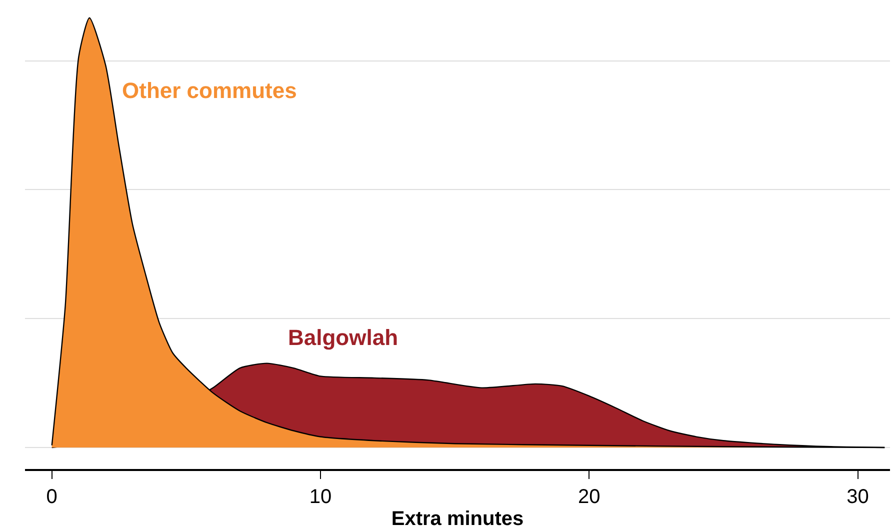 Image resolution: width=895 pixels, height=531 pixels. What do you see at coordinates (857, 497) in the screenshot?
I see `x-tick-label: 30` at bounding box center [857, 497].